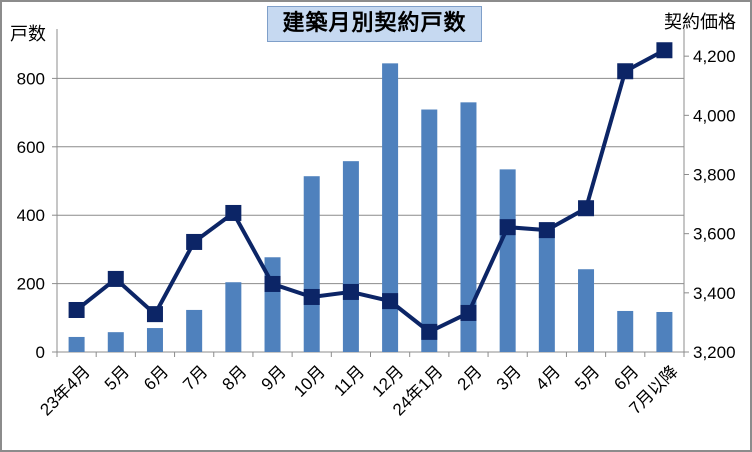  I want to click on x-tick-label: 2月, so click(470, 378).